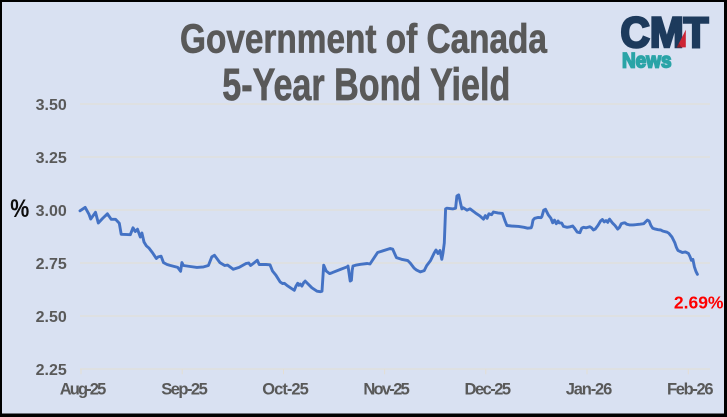 The height and width of the screenshot is (417, 727). What do you see at coordinates (51, 105) in the screenshot?
I see `svg-text: 3.50` at bounding box center [51, 105].